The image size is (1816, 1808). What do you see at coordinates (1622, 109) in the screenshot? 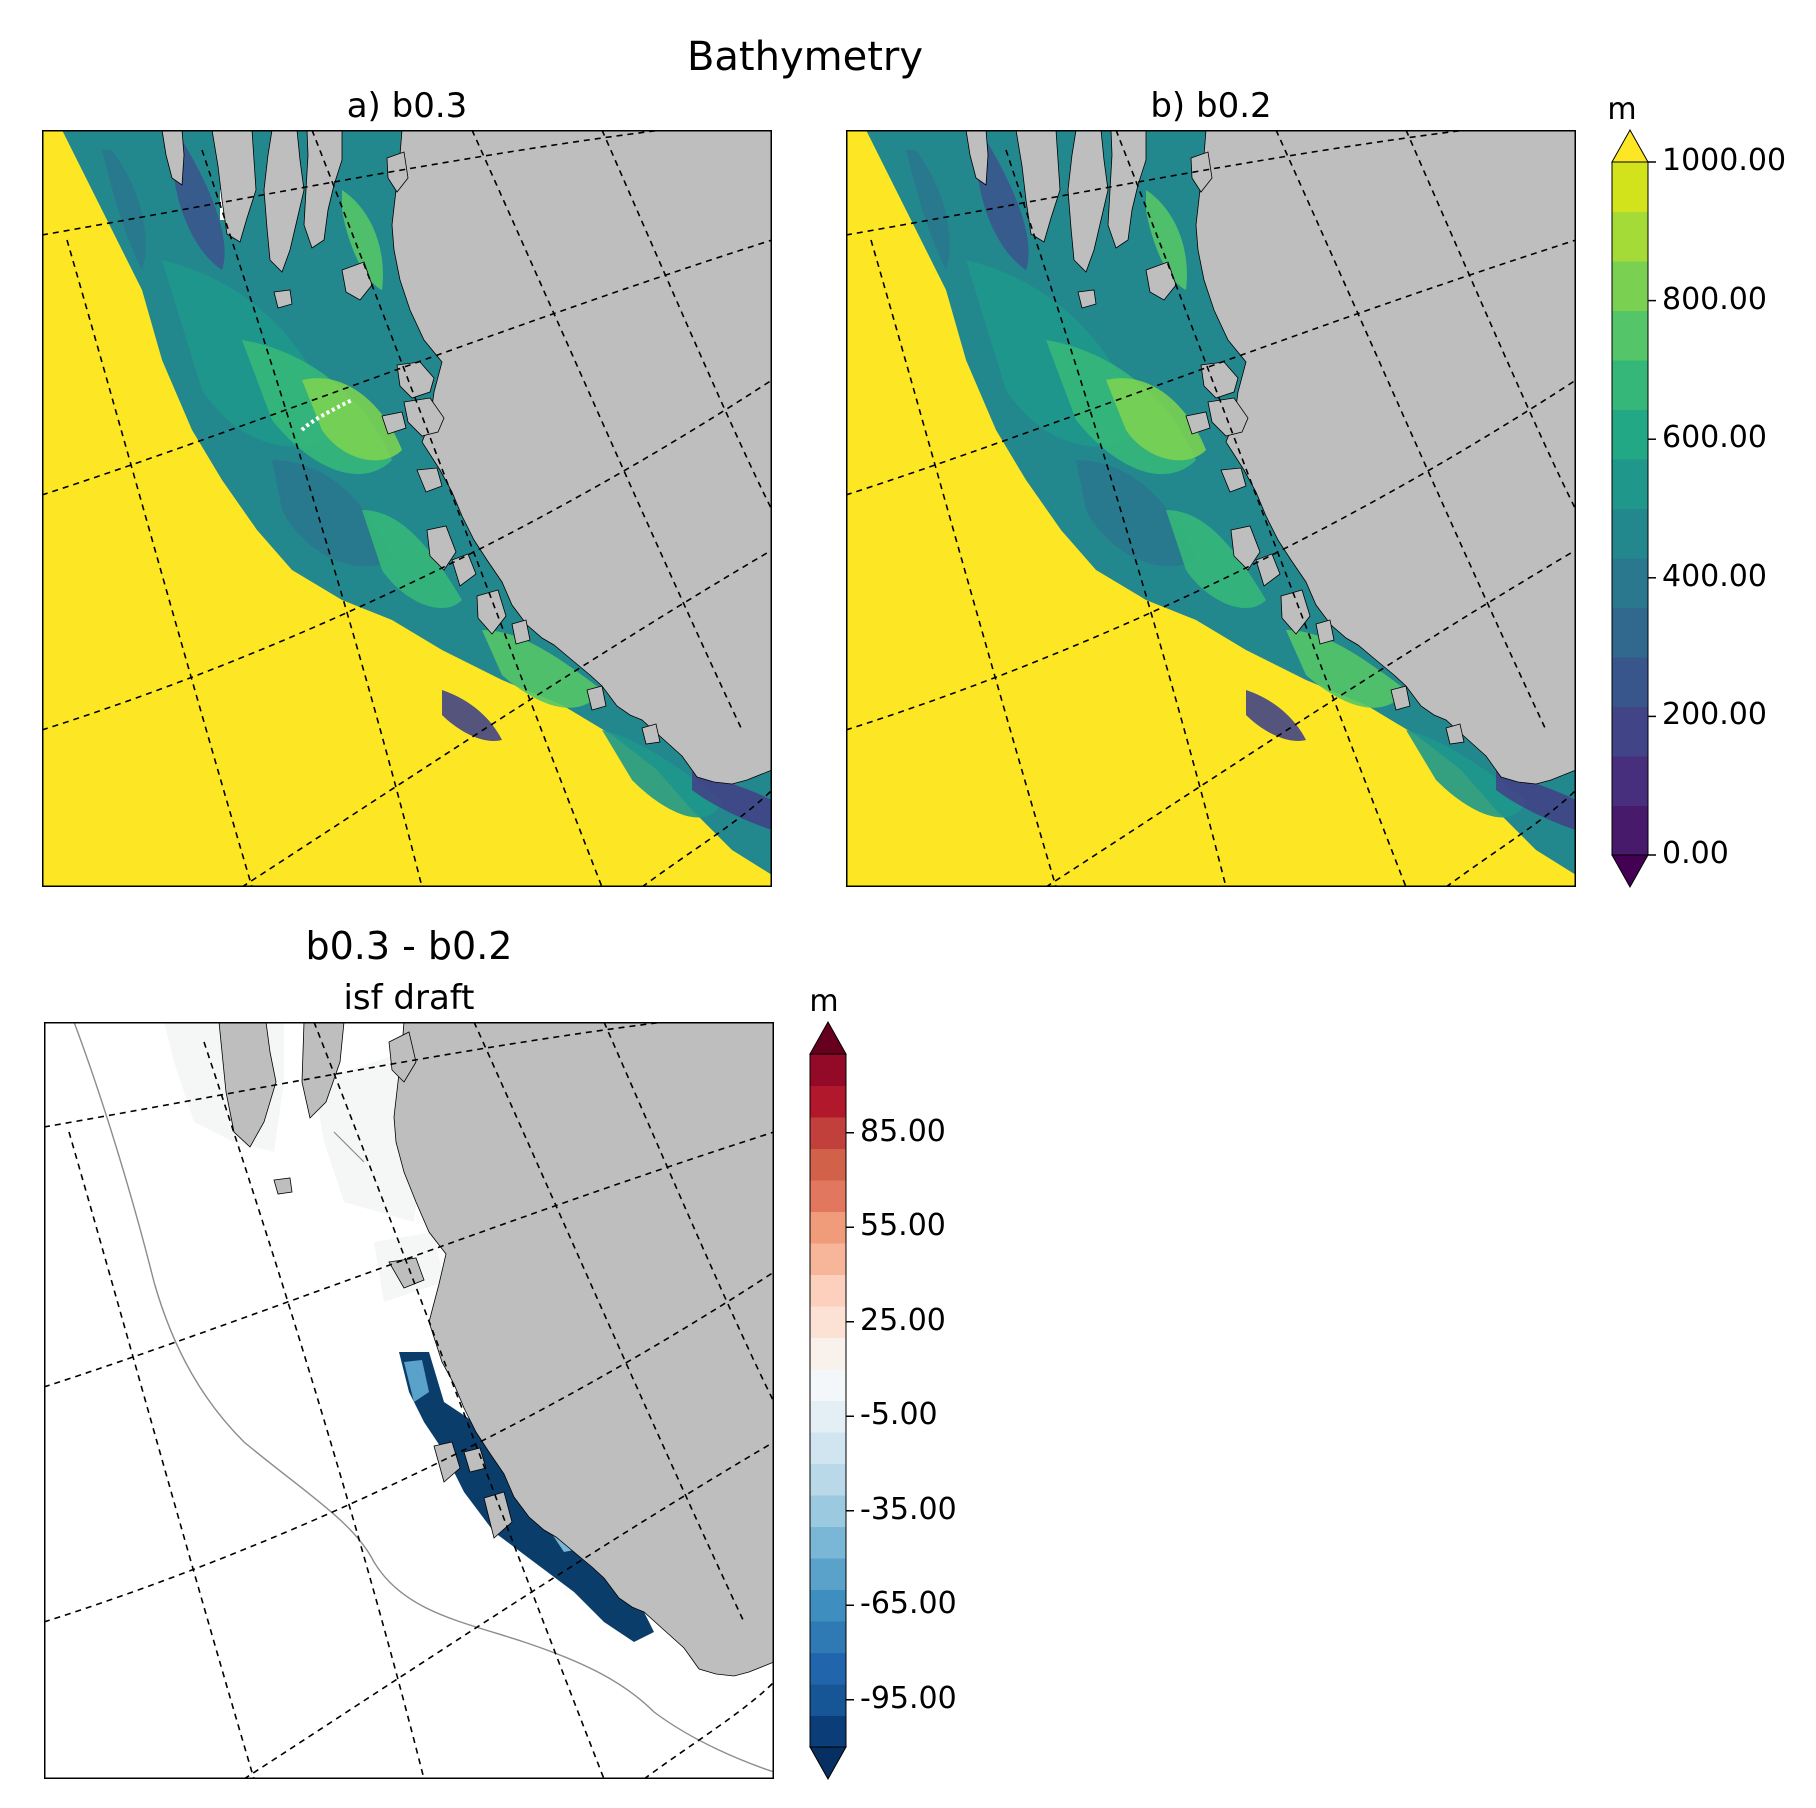
I see `colorbar-top-unit: m` at bounding box center [1622, 109].